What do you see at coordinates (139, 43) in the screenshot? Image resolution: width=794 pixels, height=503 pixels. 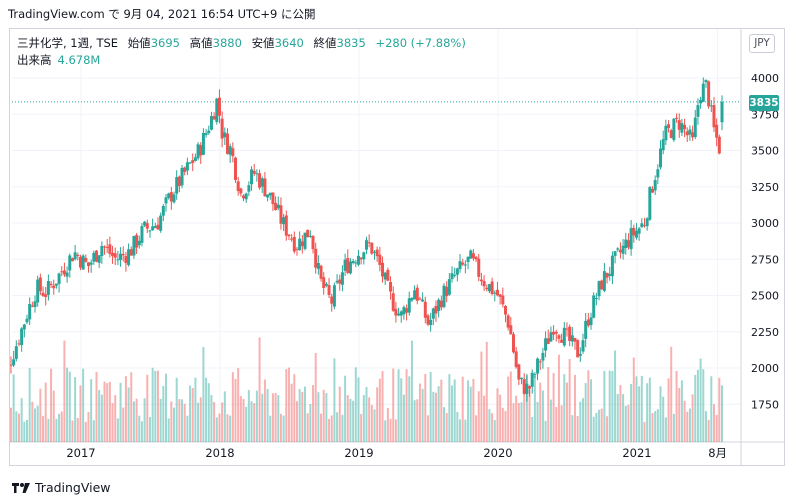 I see `open-label: 始値` at bounding box center [139, 43].